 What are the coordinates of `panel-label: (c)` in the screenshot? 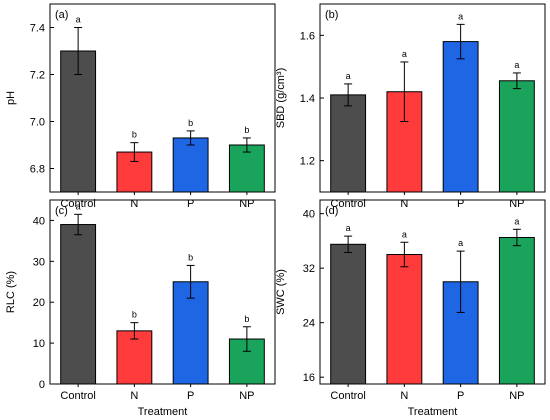 It's located at (61, 211).